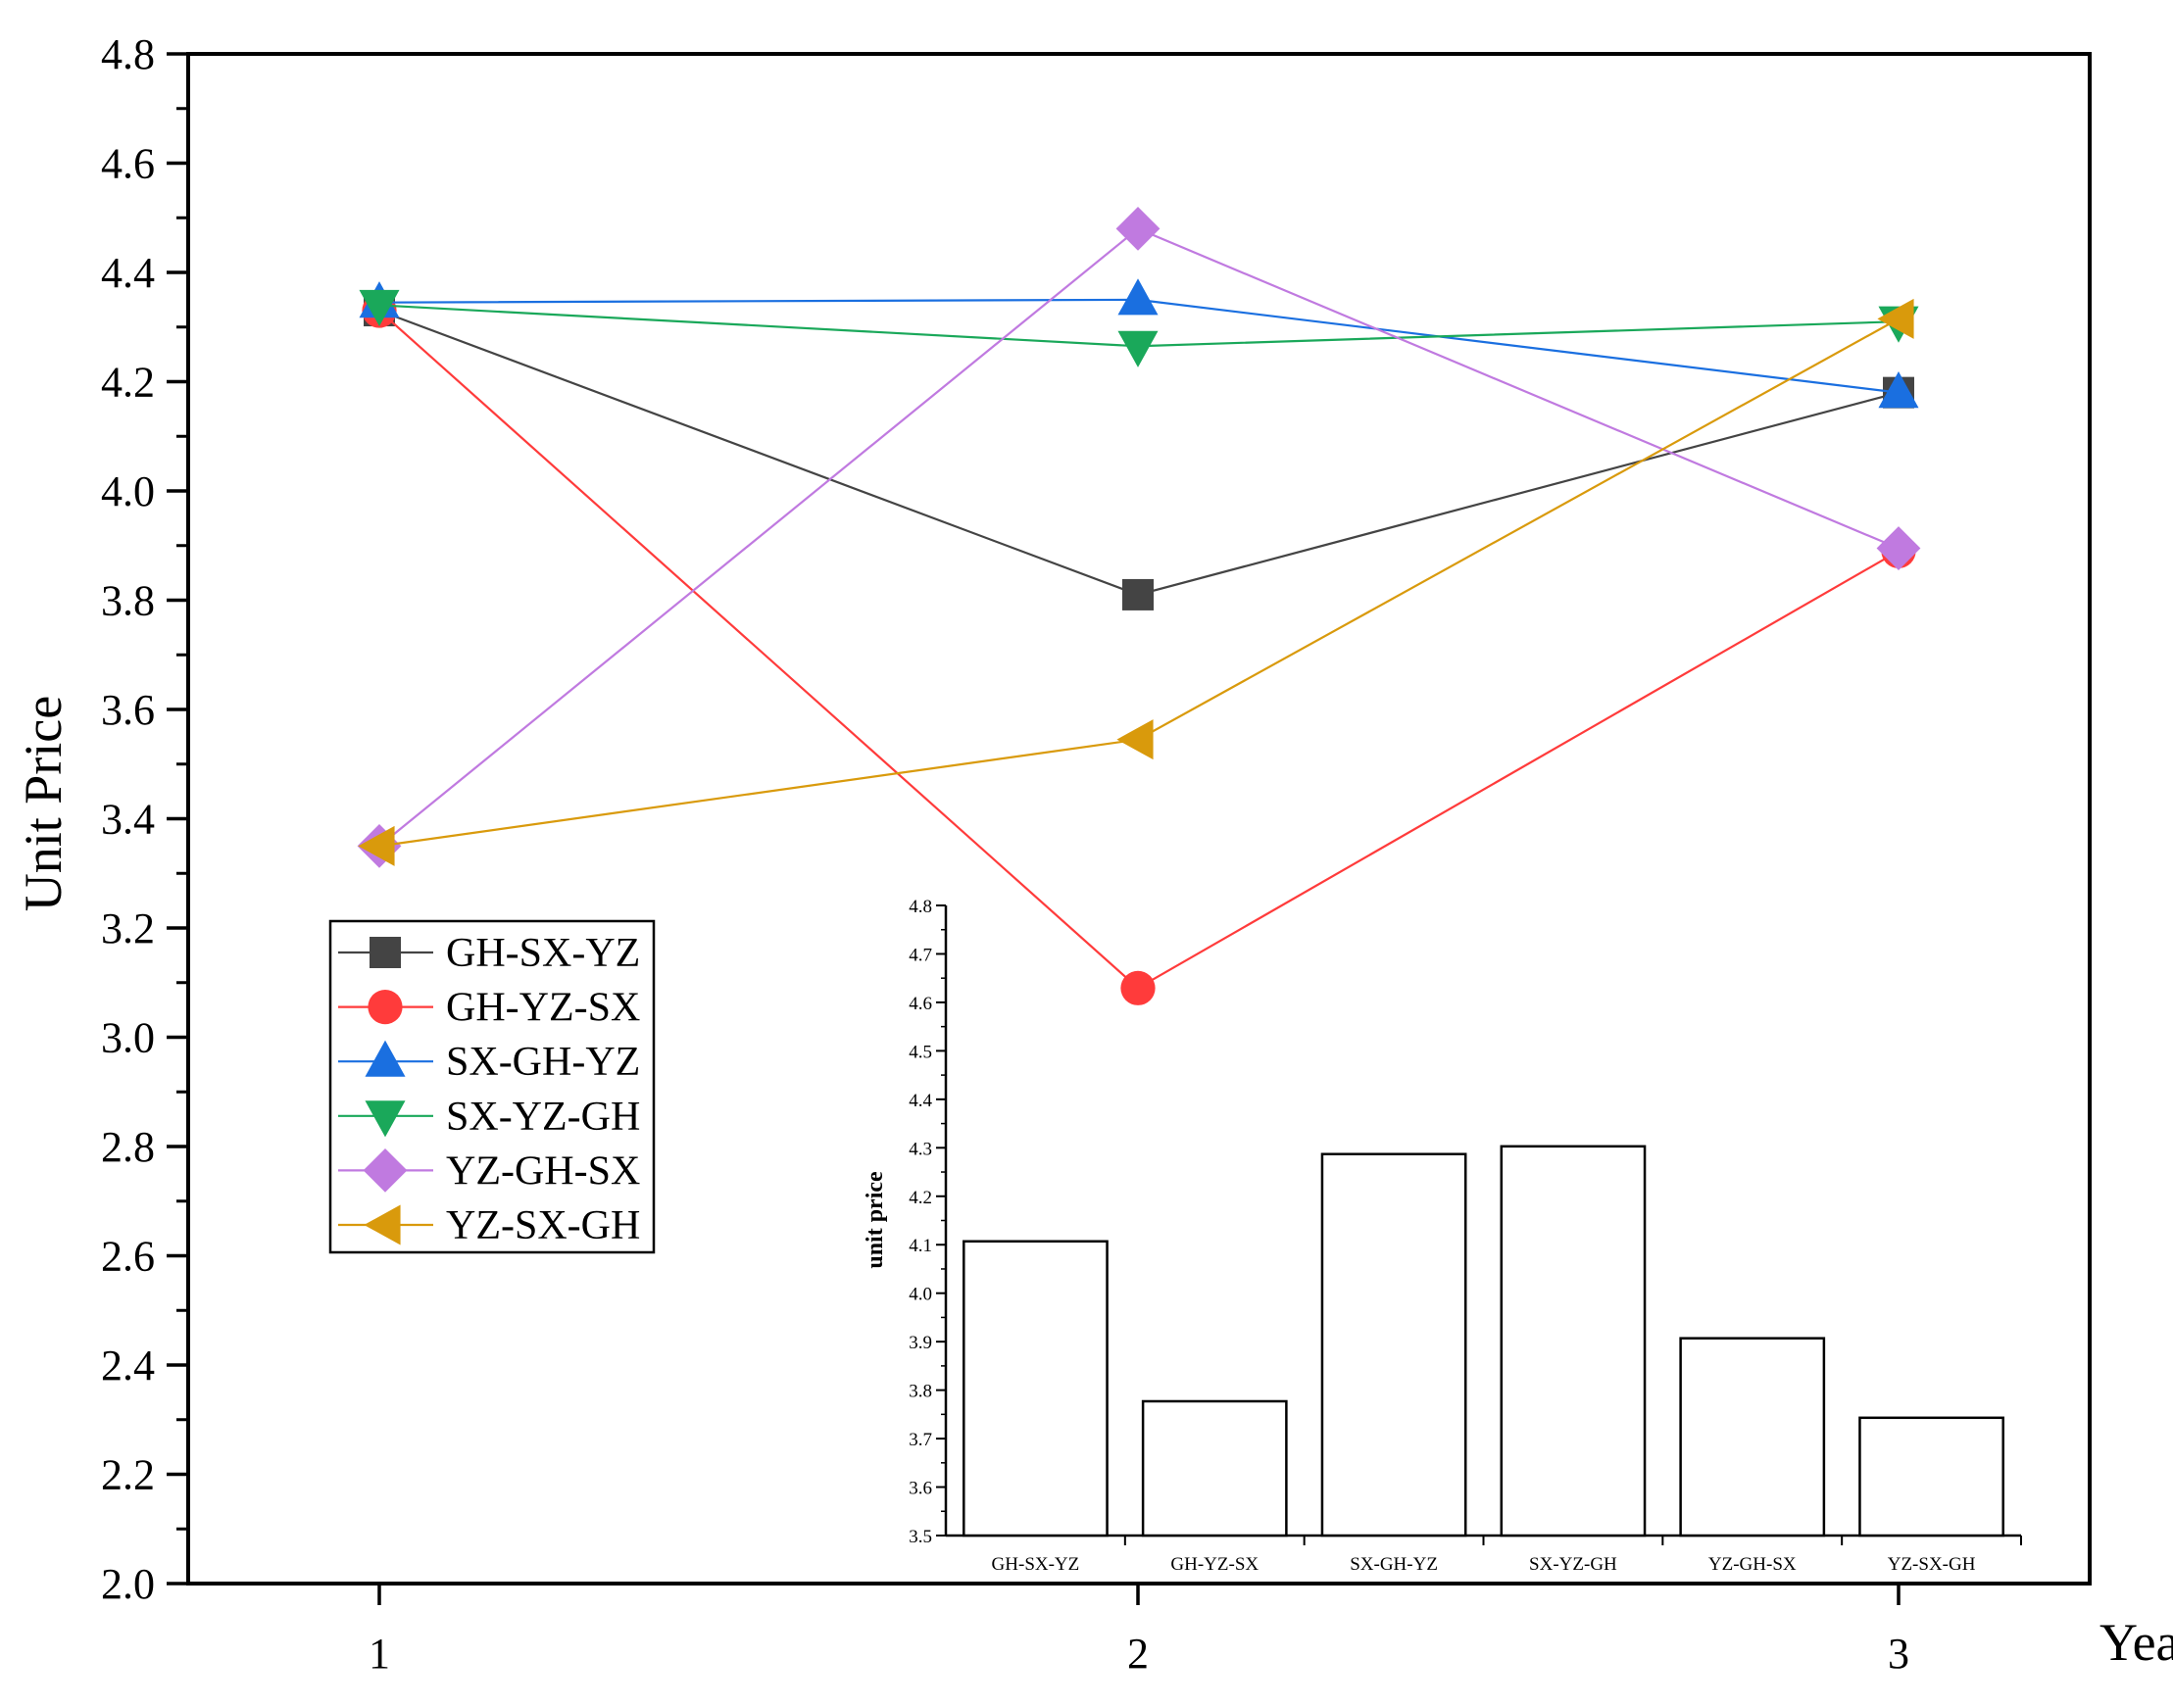  I want to click on inset-y-tick-label: 4.4, so click(920, 1101).